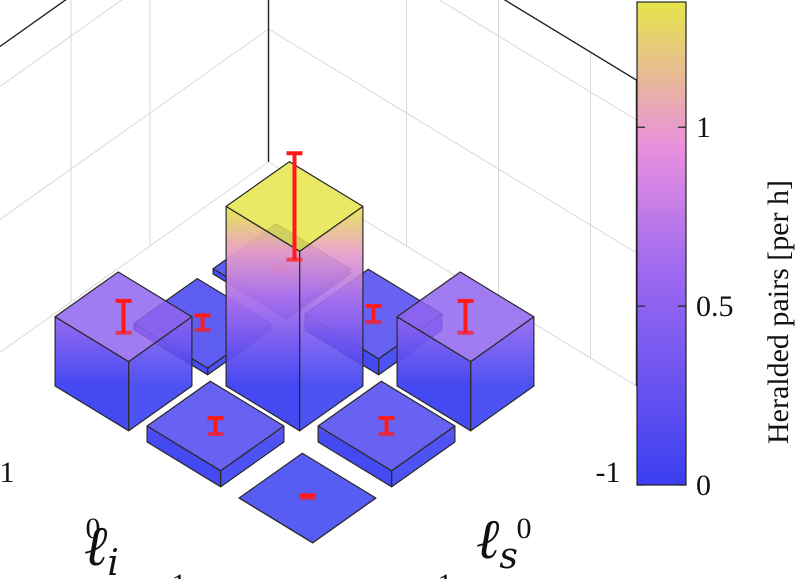  Describe the element at coordinates (524, 528) in the screenshot. I see `y-tick-label: 0` at that location.